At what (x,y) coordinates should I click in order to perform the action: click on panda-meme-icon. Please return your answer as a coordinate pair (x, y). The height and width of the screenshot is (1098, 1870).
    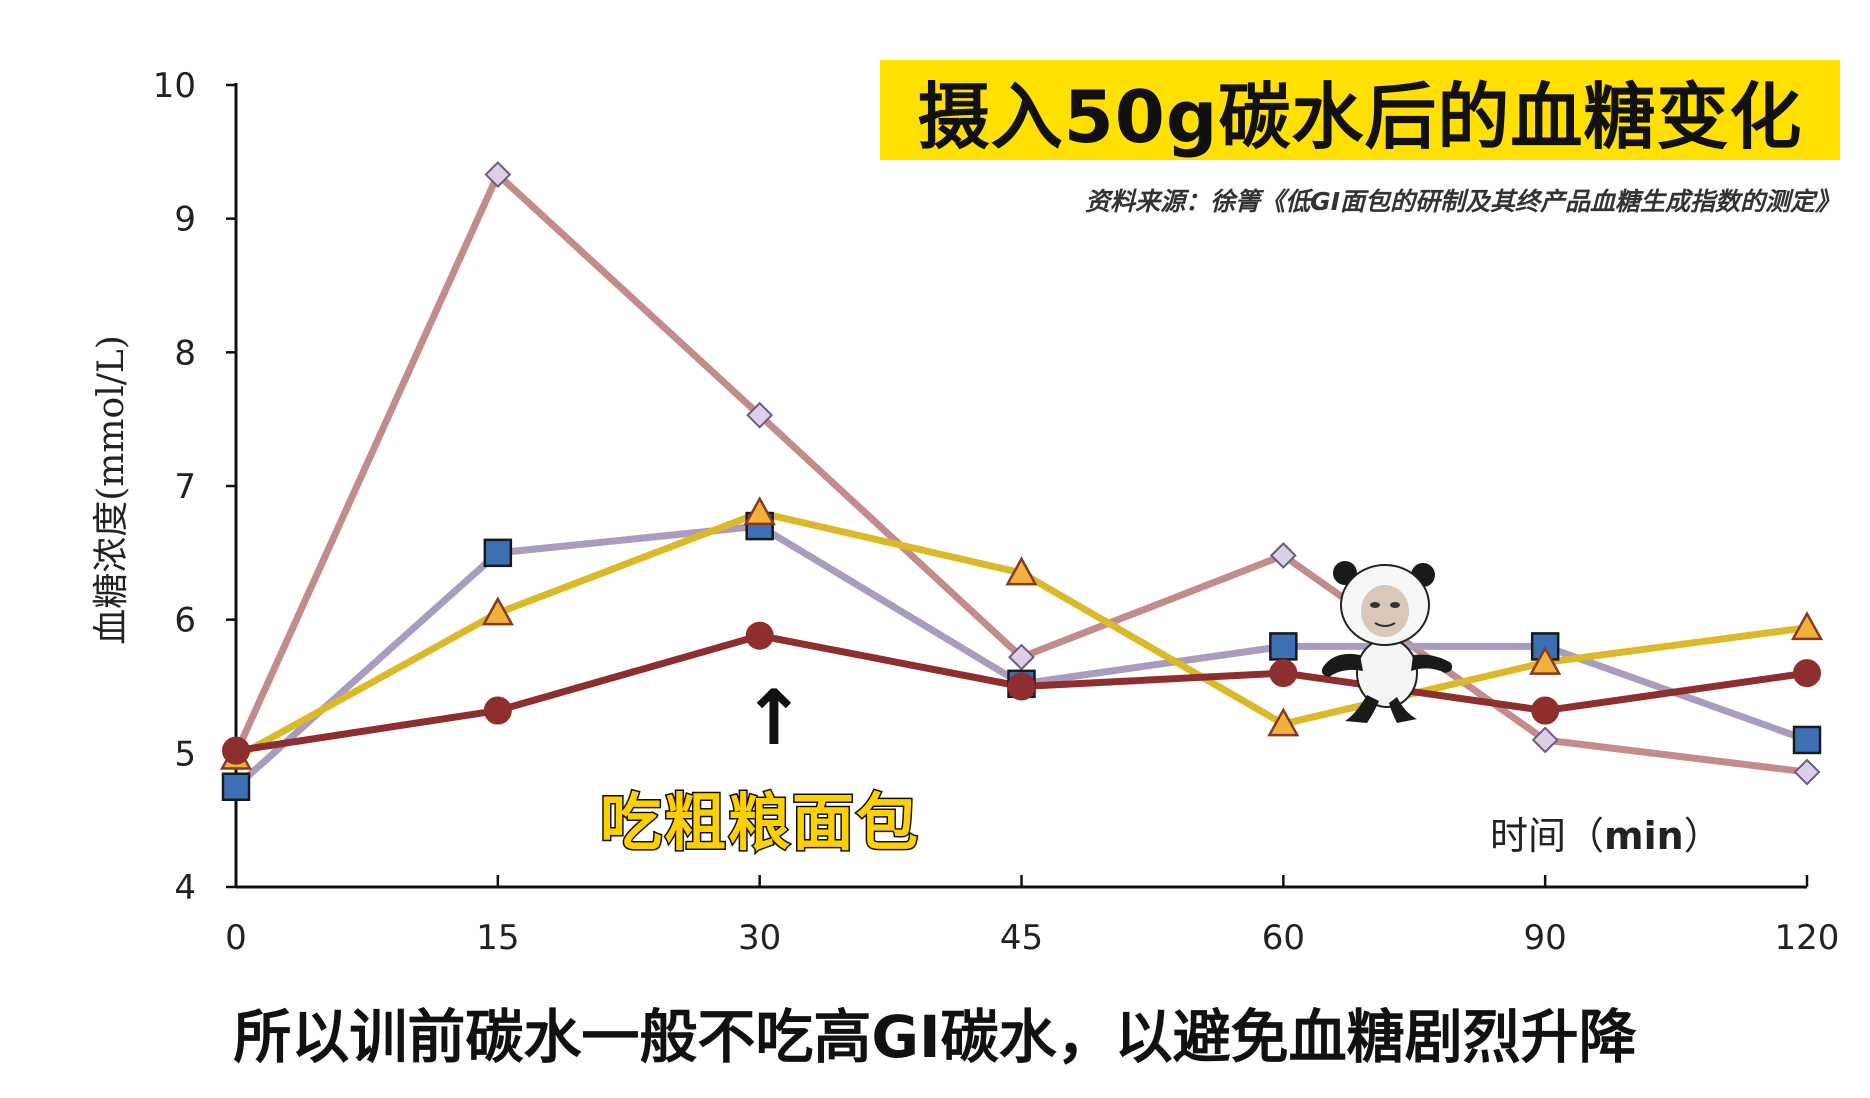
    Looking at the image, I should click on (1387, 642).